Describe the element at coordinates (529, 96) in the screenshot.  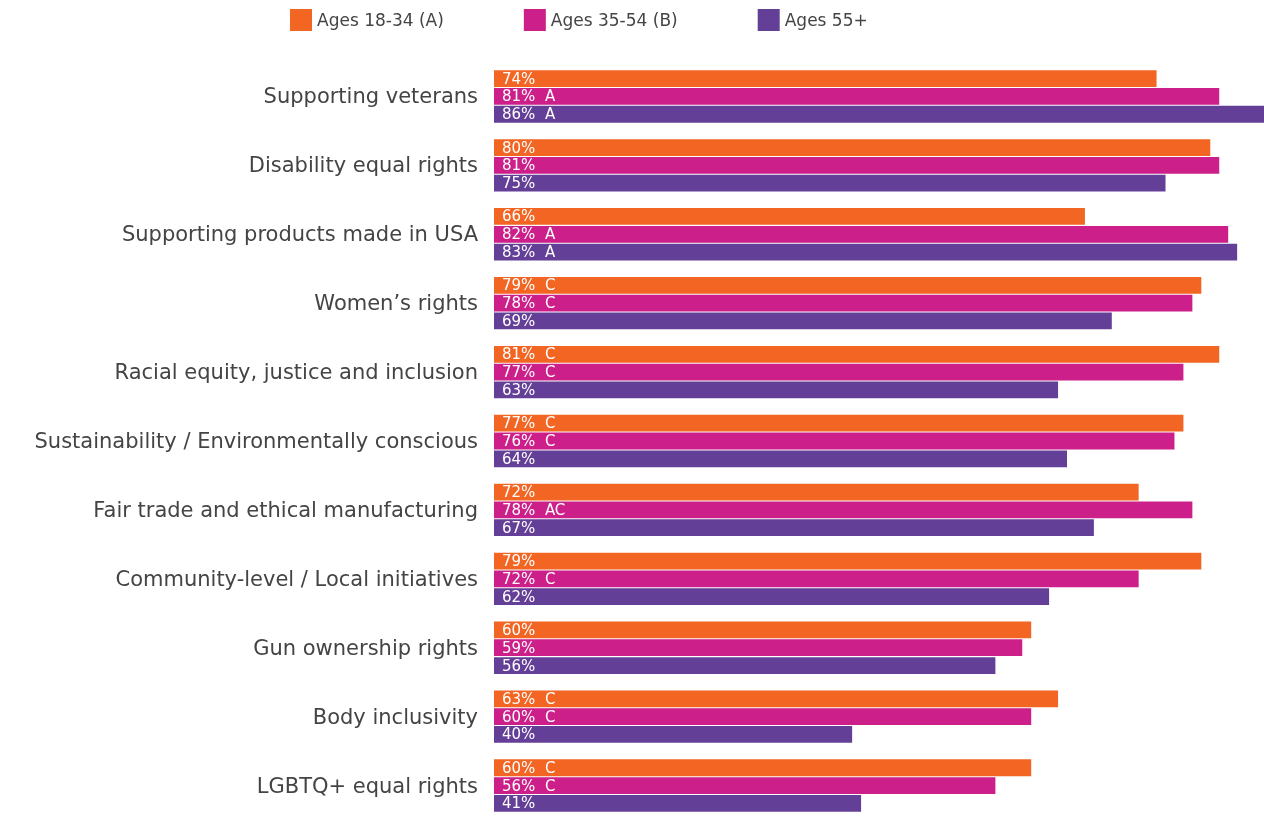
I see `data-label: 81% A` at that location.